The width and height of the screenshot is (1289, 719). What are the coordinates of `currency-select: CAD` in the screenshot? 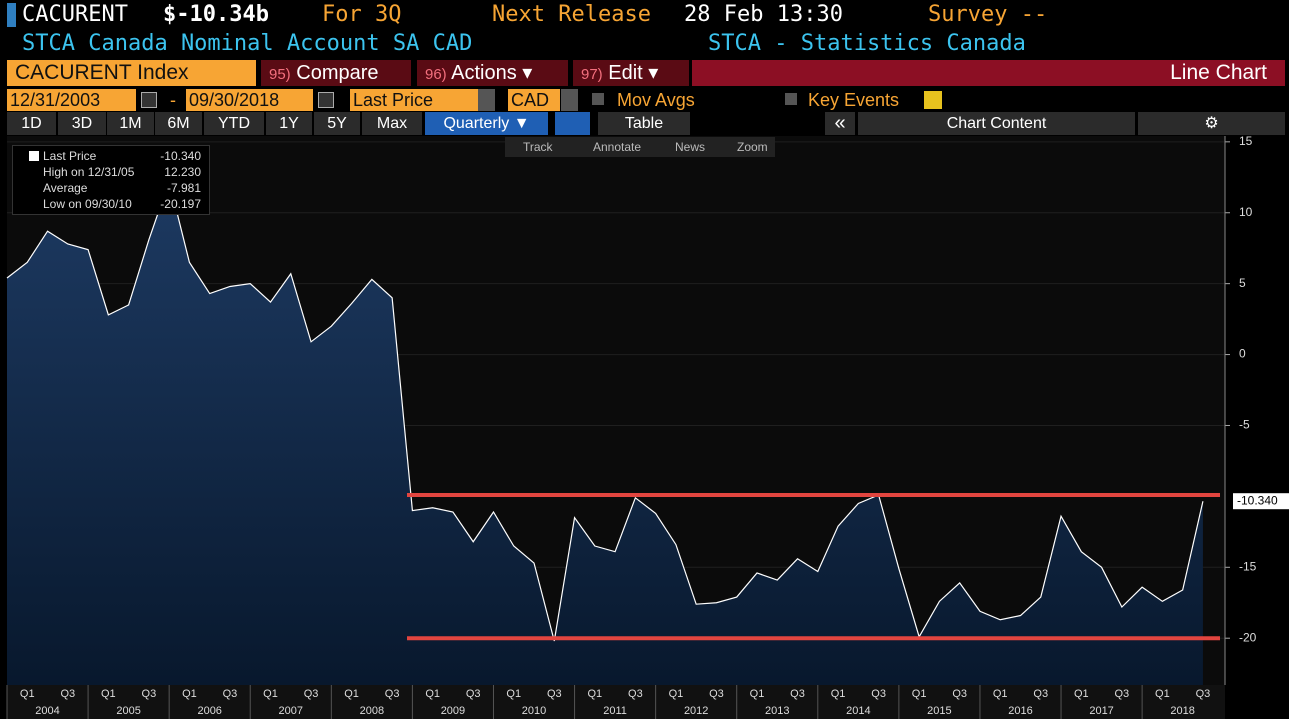 It's located at (534, 100).